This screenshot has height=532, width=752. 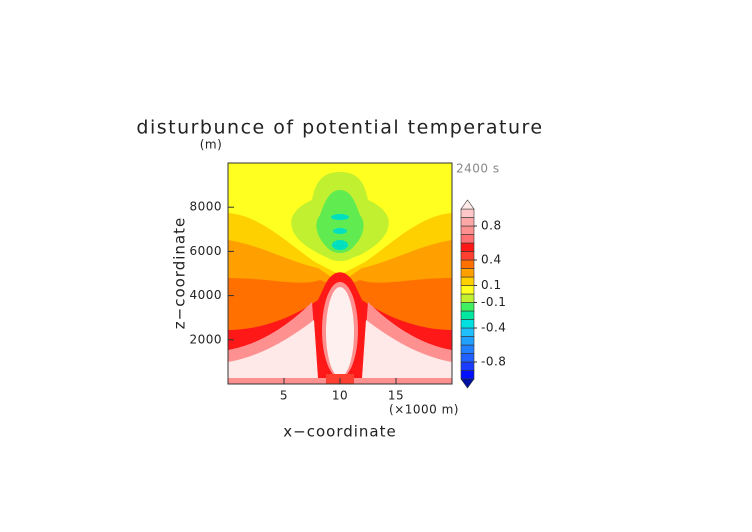 I want to click on x-tick-label: 5, so click(x=284, y=396).